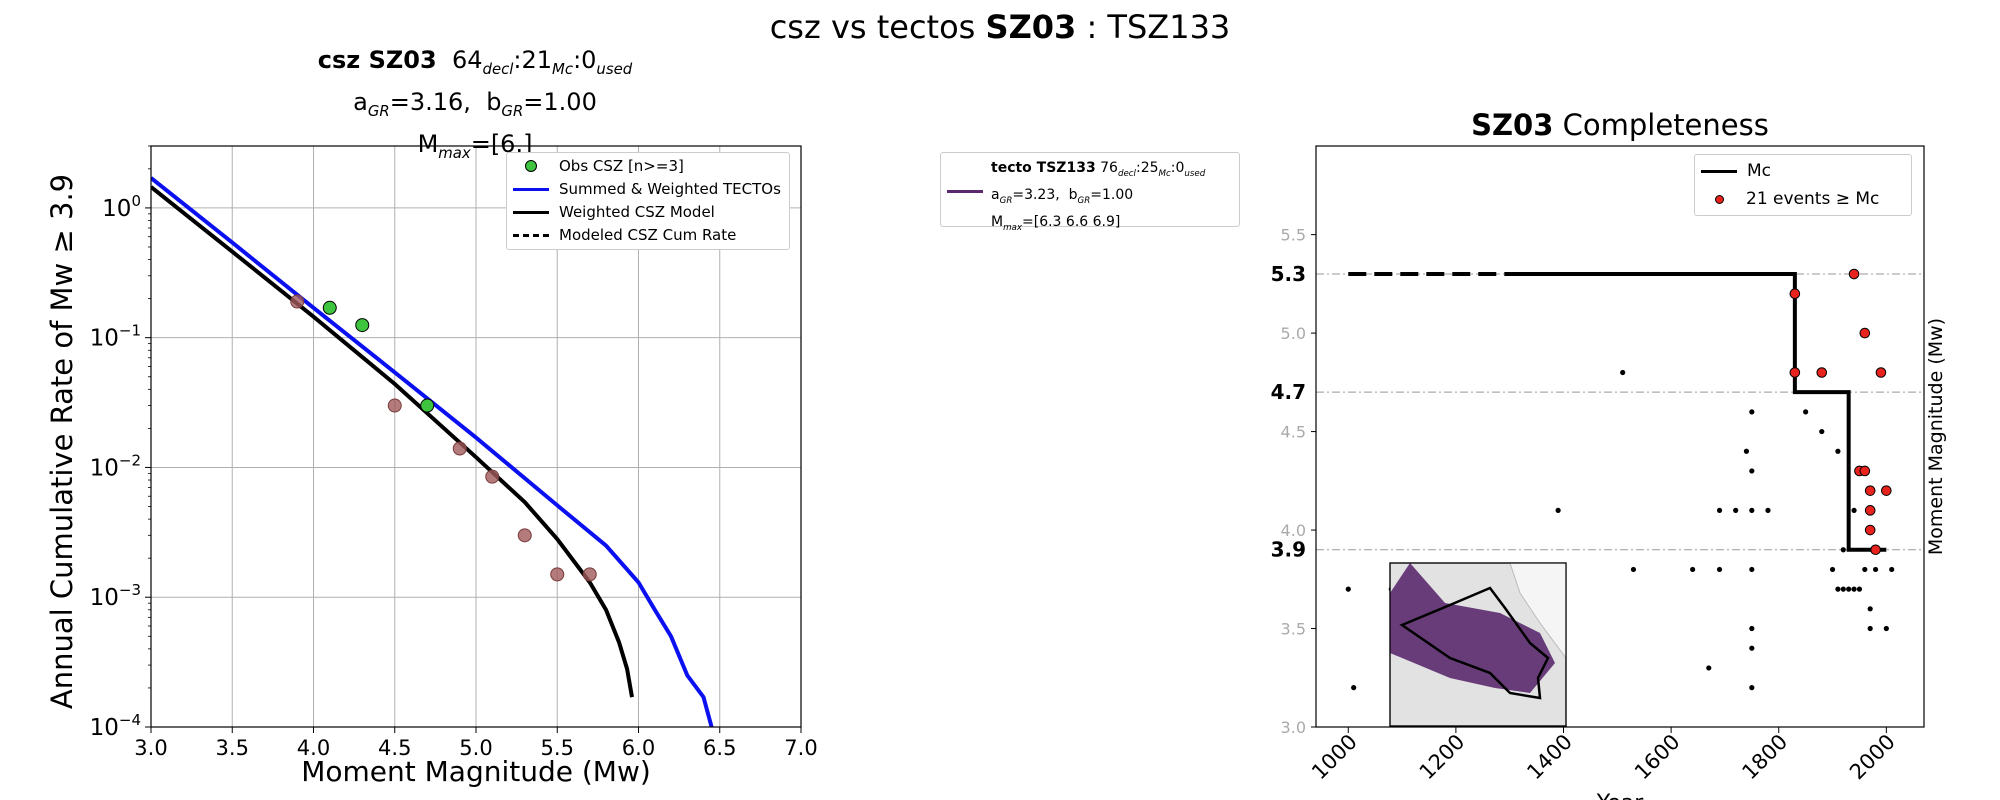 This screenshot has height=800, width=2000. I want to click on mag-tick-label: 4.0, so click(1293, 530).